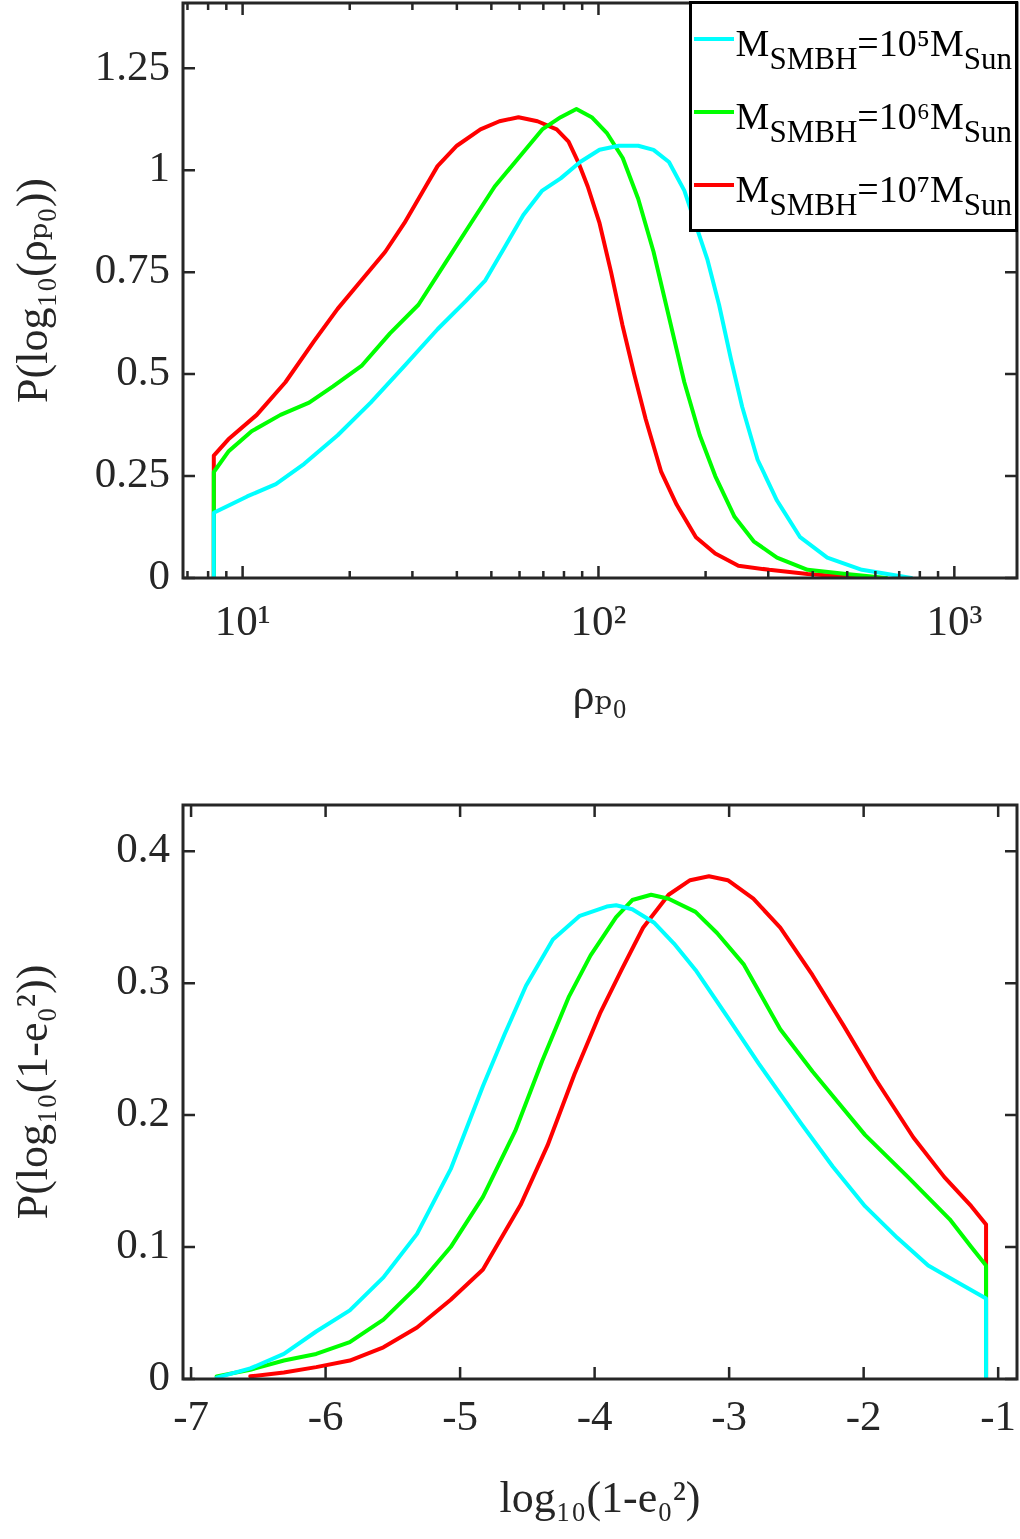 The image size is (1020, 1539). Describe the element at coordinates (159, 167) in the screenshot. I see `y-tick-label: 1` at that location.